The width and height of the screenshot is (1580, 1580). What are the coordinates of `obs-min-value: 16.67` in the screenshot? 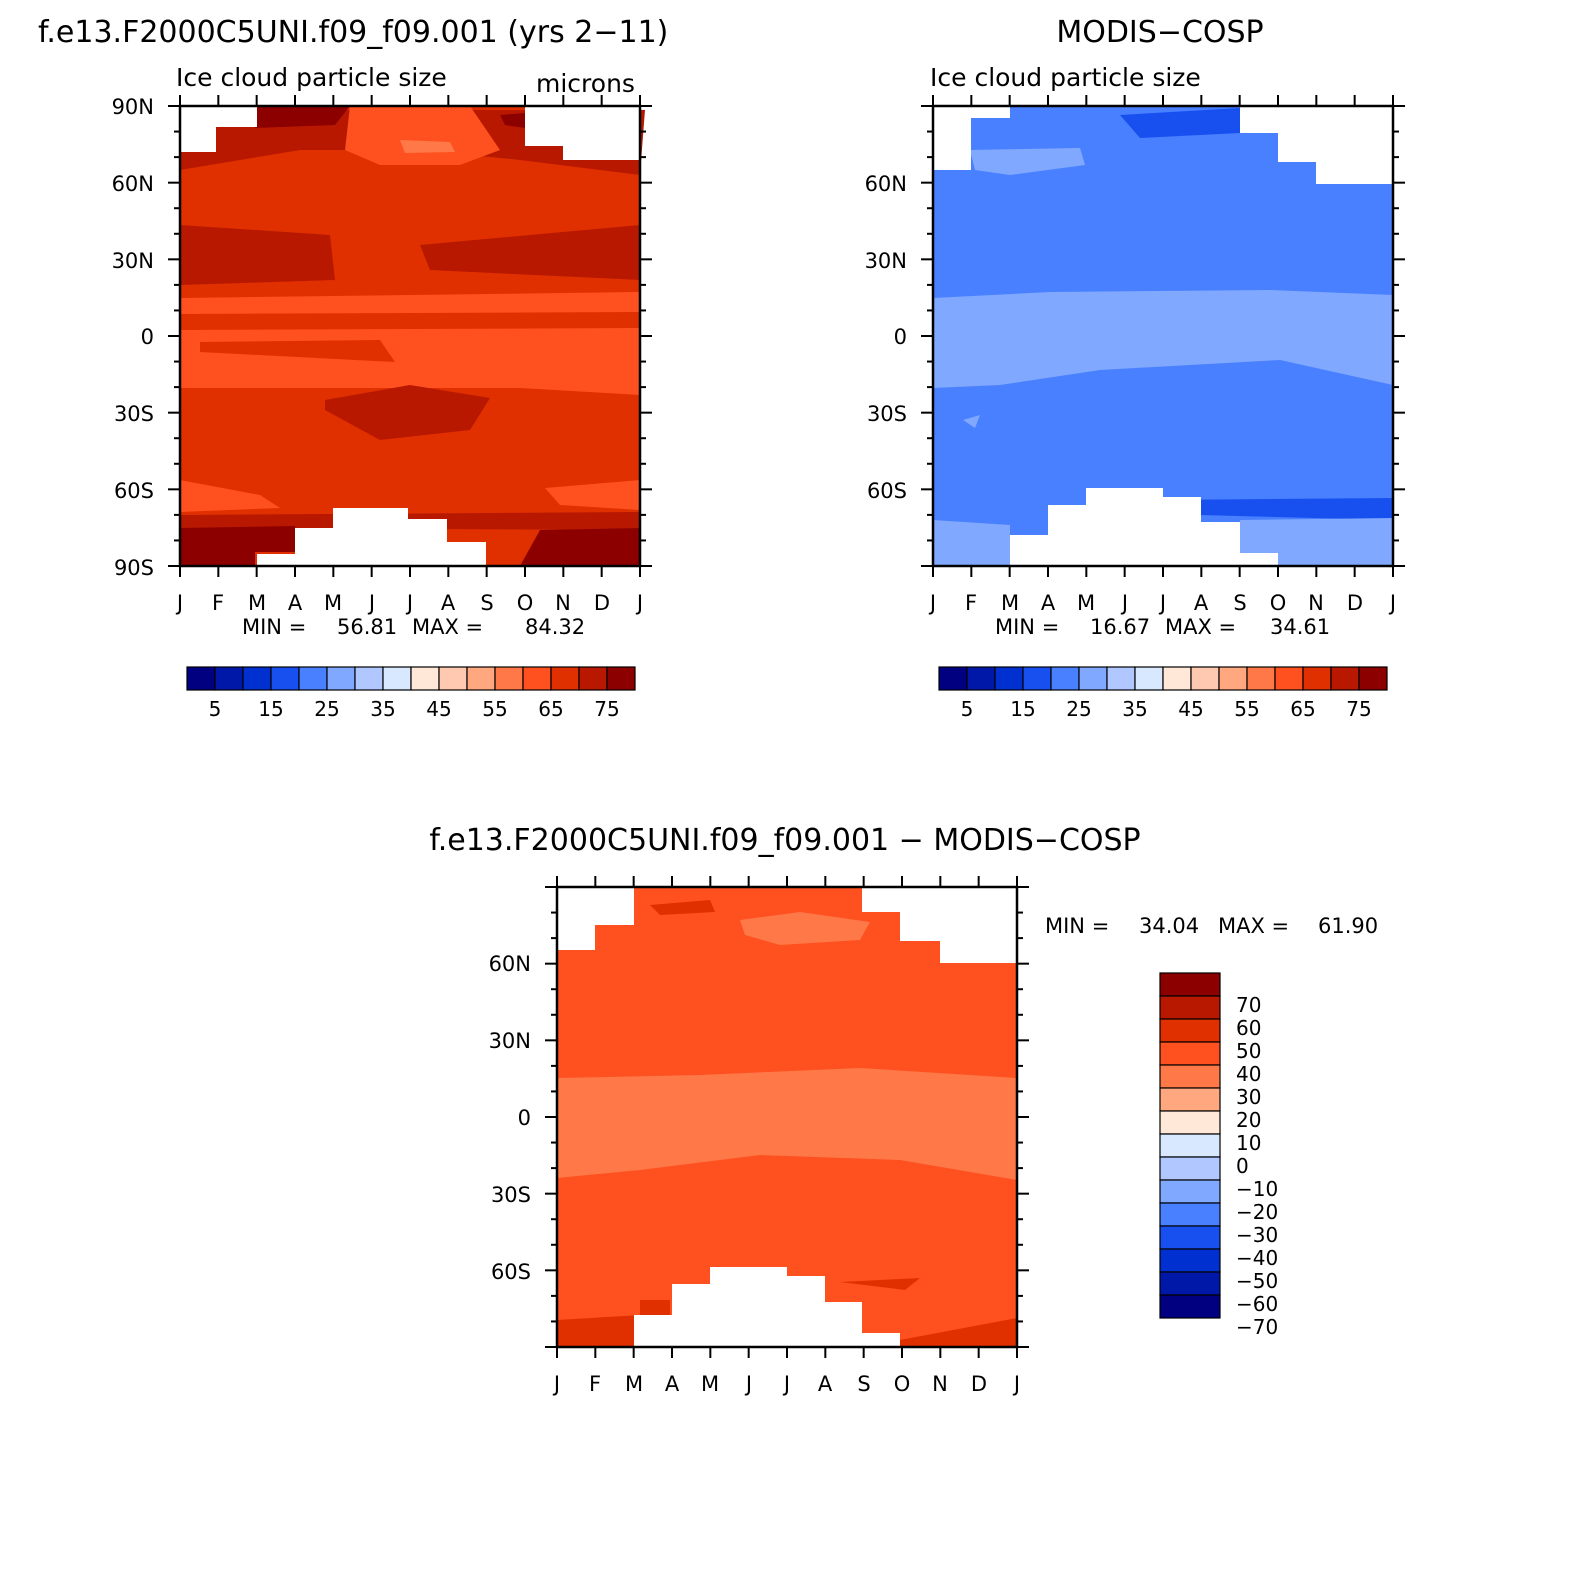 It's located at (1120, 627).